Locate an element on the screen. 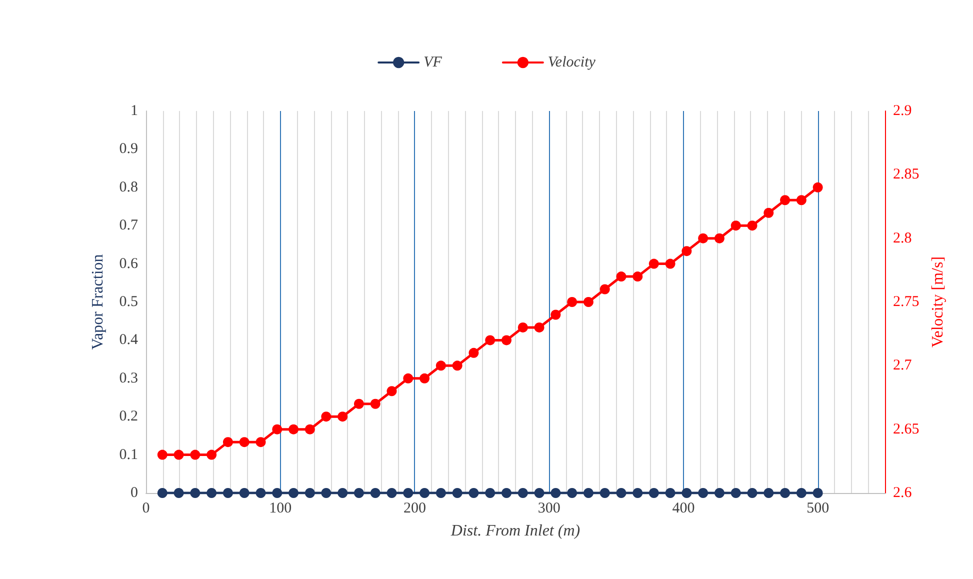 The width and height of the screenshot is (973, 579). y2-tick-label: 2.85 is located at coordinates (906, 174).